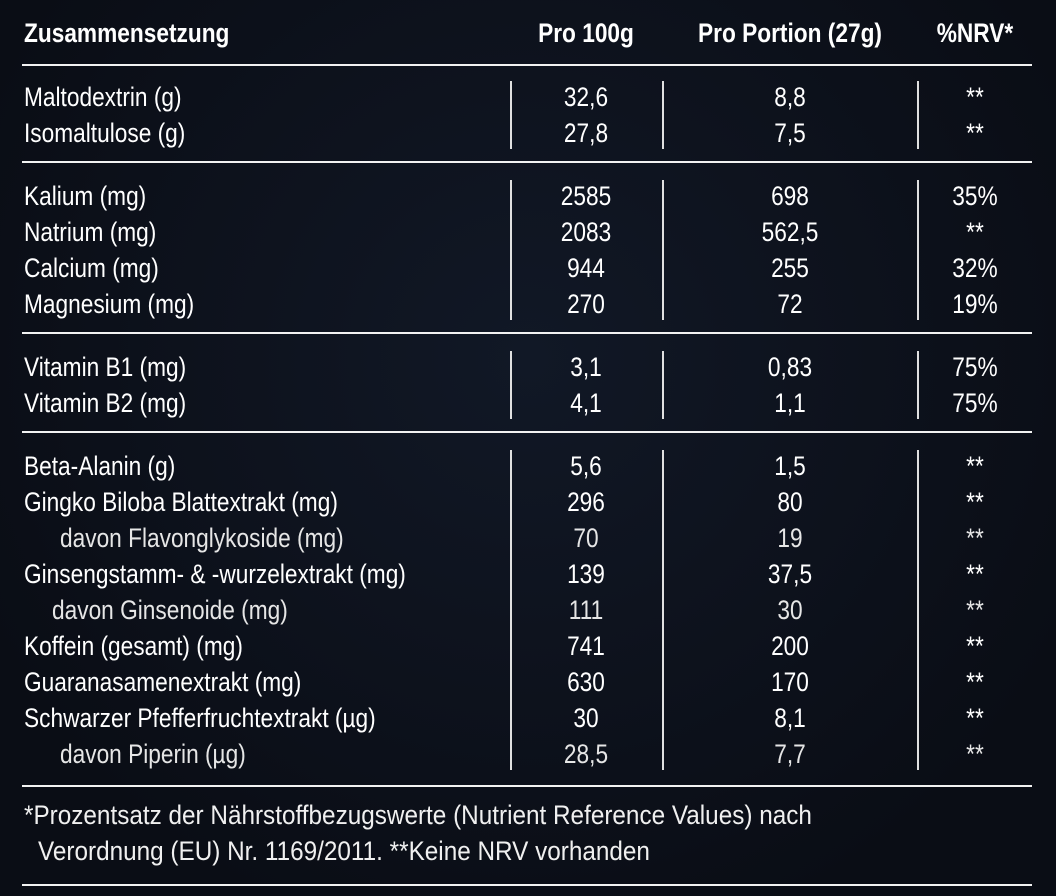  Describe the element at coordinates (790, 538) in the screenshot. I see `cell-value: 19` at that location.